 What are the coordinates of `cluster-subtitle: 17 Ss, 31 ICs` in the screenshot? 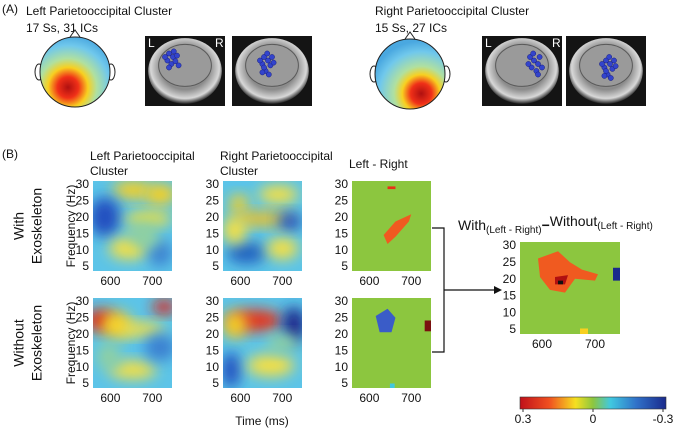 It's located at (62, 28).